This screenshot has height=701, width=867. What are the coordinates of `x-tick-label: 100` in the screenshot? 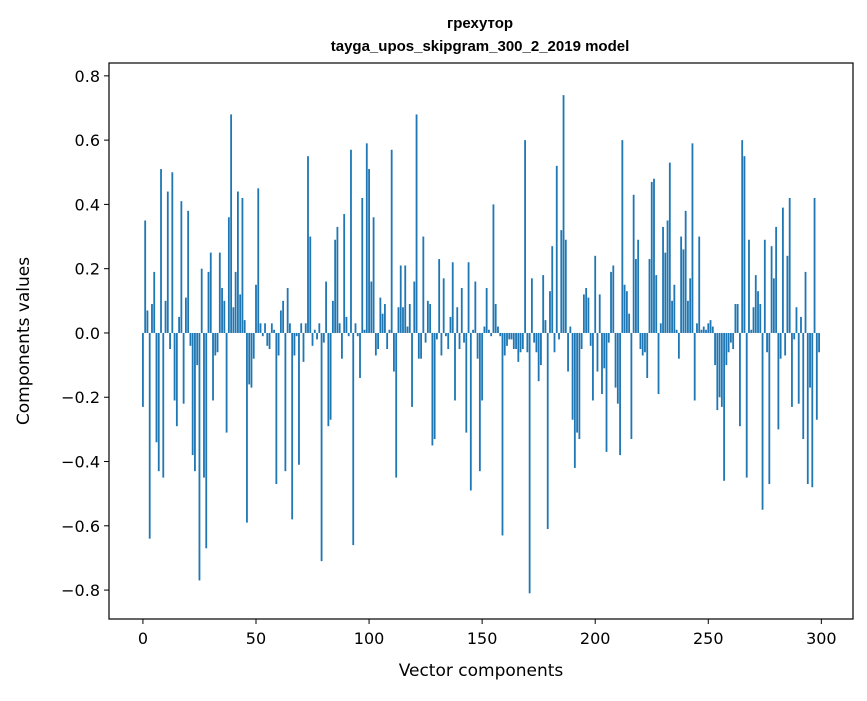 It's located at (369, 638).